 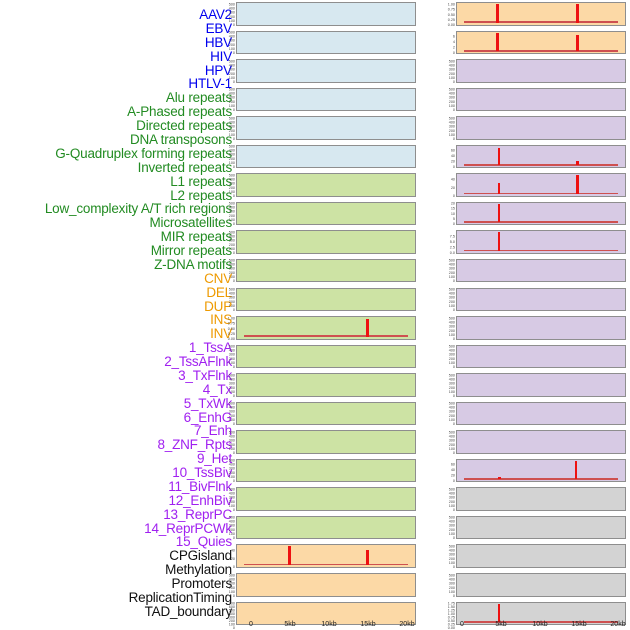 What do you see at coordinates (326, 413) in the screenshot?
I see `track-panel-low-complexity-a-t-rich-regions` at bounding box center [326, 413].